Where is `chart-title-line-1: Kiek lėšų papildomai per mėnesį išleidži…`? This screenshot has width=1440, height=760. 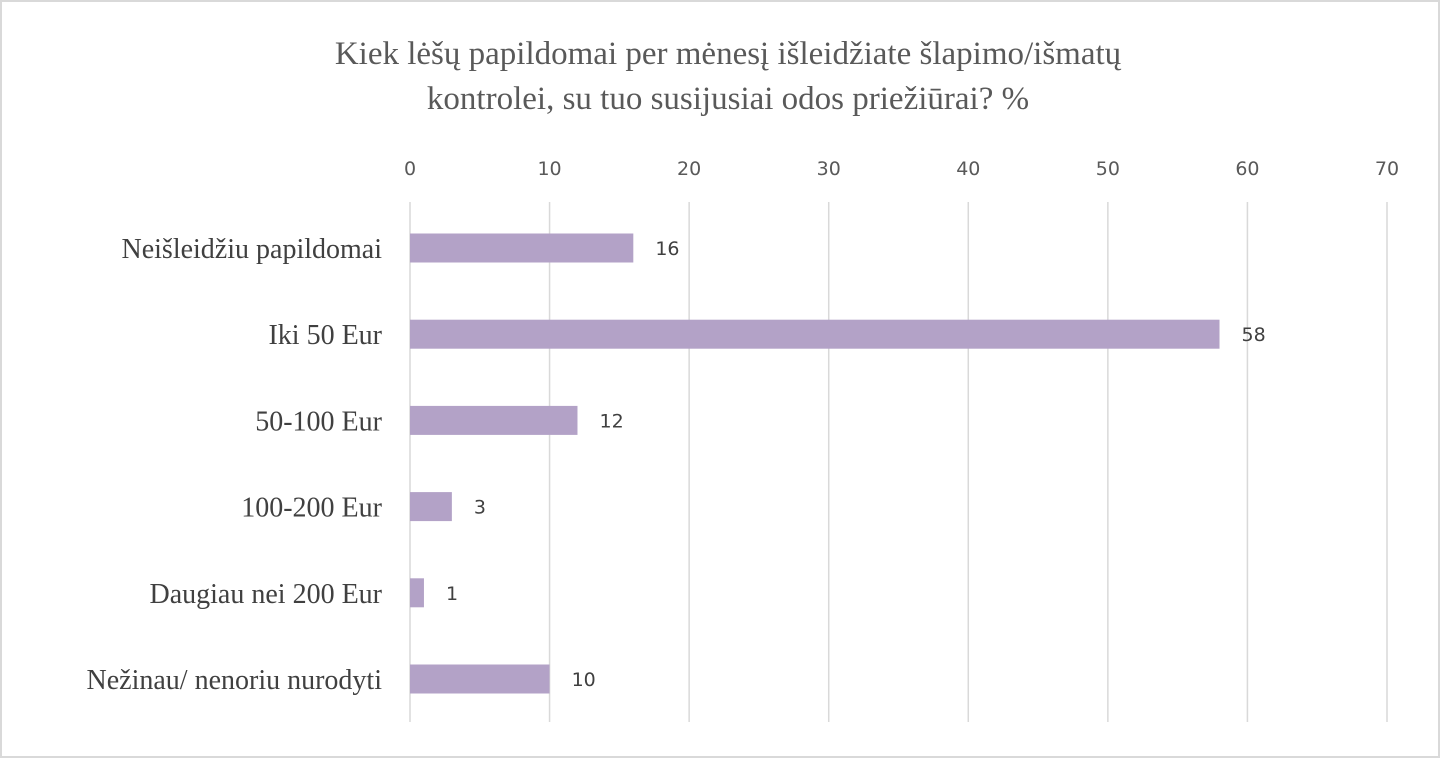 chart-title-line-1: Kiek lėšų papildomai per mėnesį išleidži… is located at coordinates (728, 54).